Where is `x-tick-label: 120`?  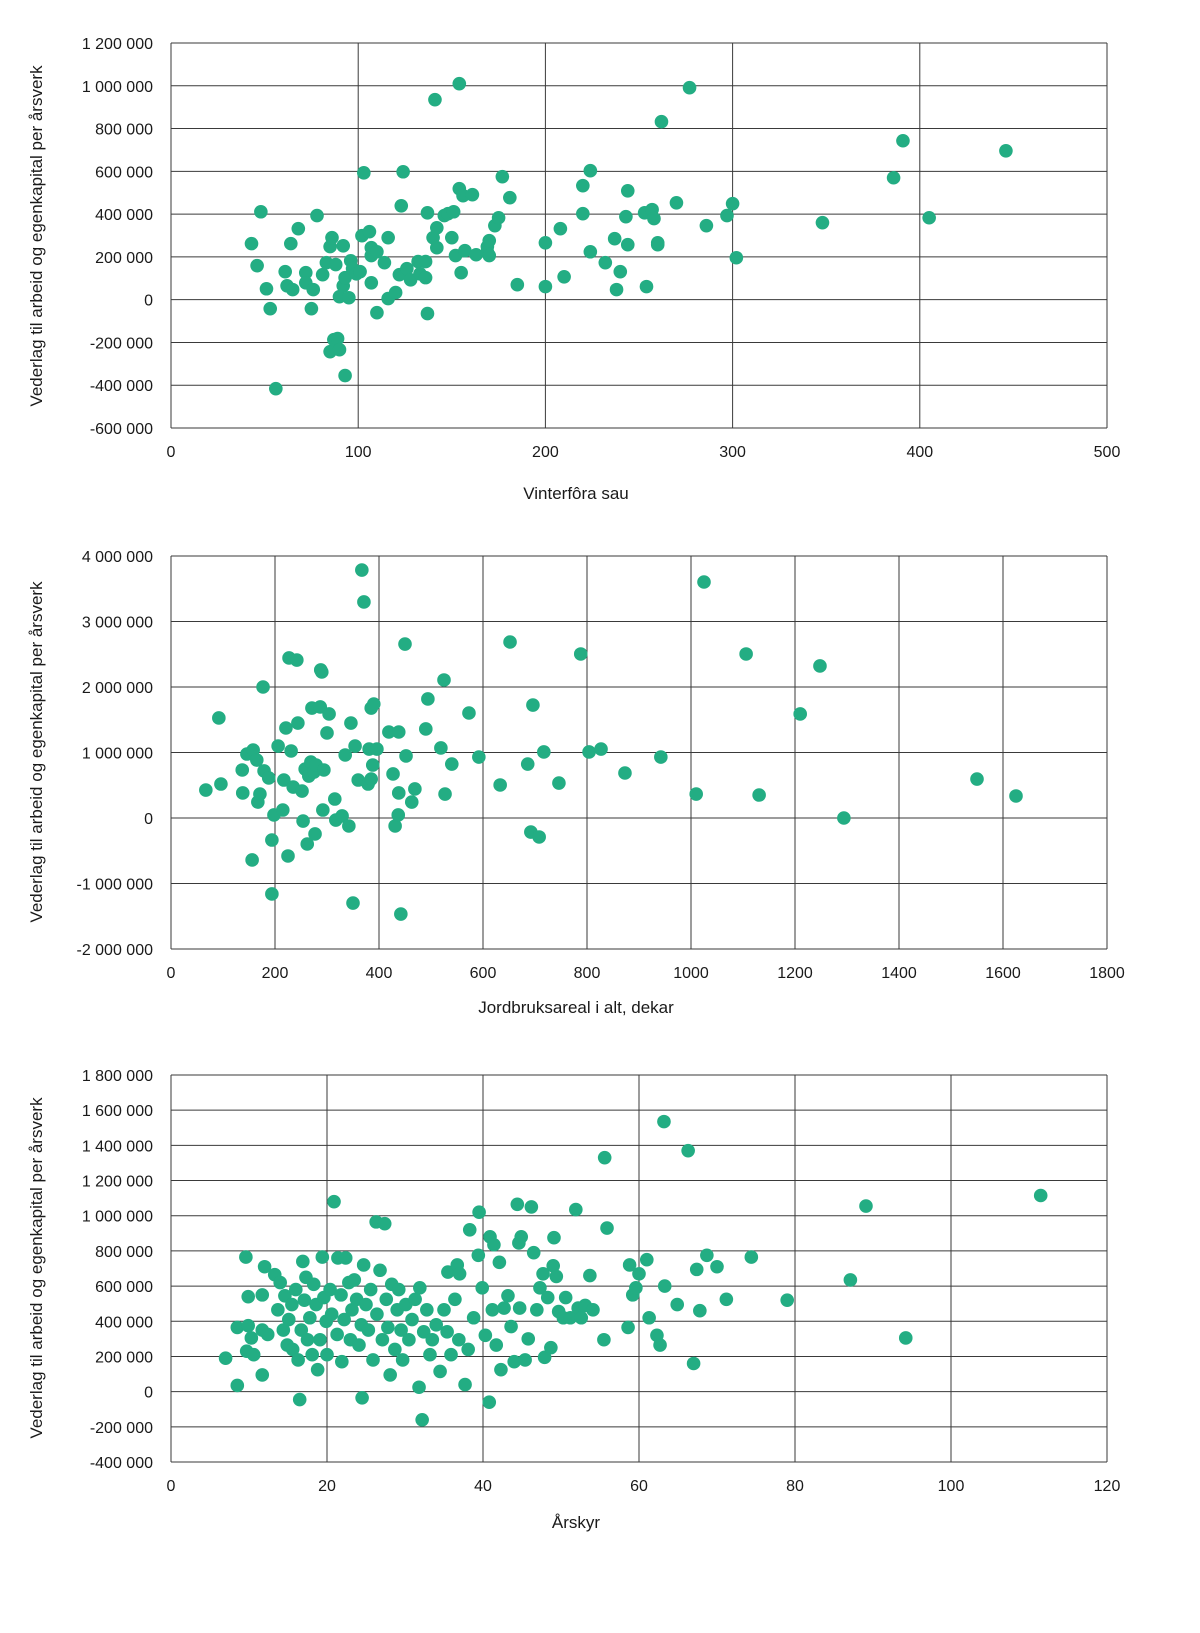 x-tick-label: 120 is located at coordinates (1107, 1486).